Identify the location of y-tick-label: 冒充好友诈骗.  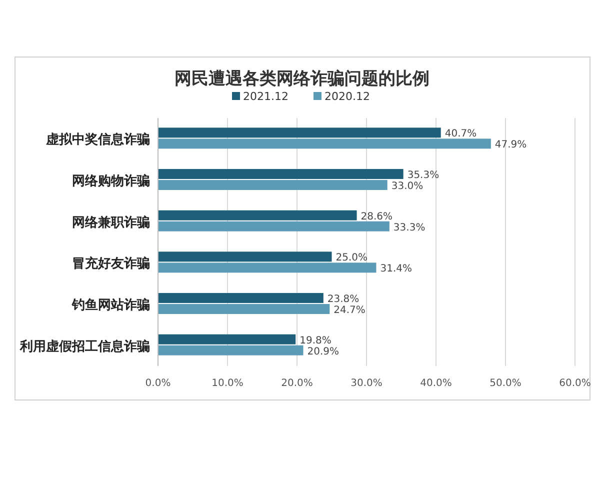
(111, 264).